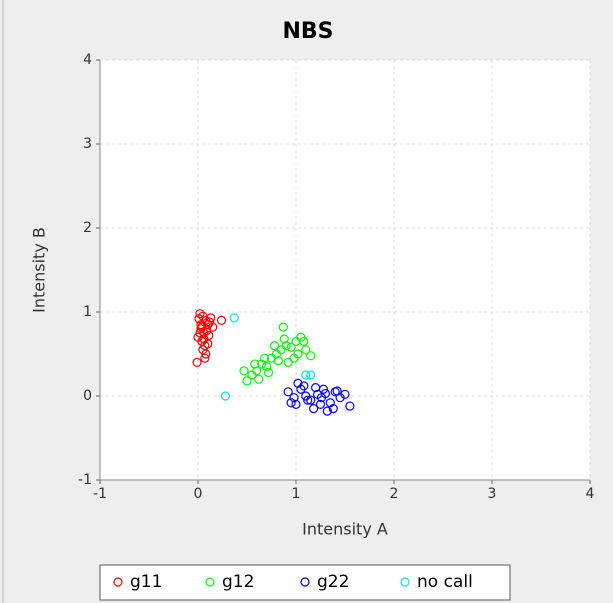  What do you see at coordinates (394, 494) in the screenshot?
I see `x-tick-label: 2` at bounding box center [394, 494].